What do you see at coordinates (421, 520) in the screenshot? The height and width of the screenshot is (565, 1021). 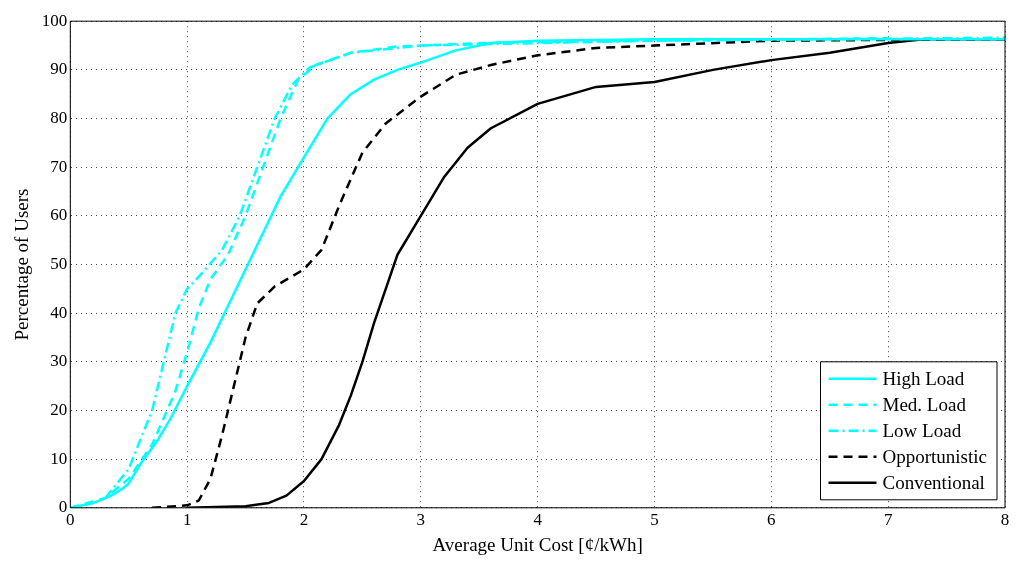 I see `x-tick-label: 3` at bounding box center [421, 520].